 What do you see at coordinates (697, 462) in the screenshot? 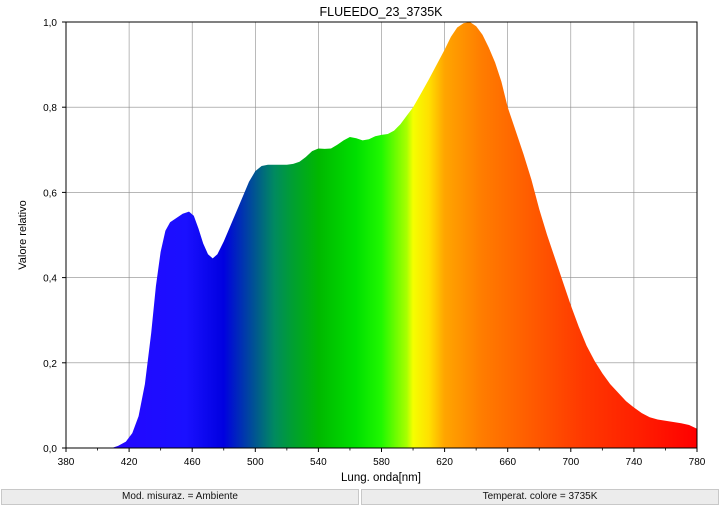
I see `x-tick-label: 780` at bounding box center [697, 462].